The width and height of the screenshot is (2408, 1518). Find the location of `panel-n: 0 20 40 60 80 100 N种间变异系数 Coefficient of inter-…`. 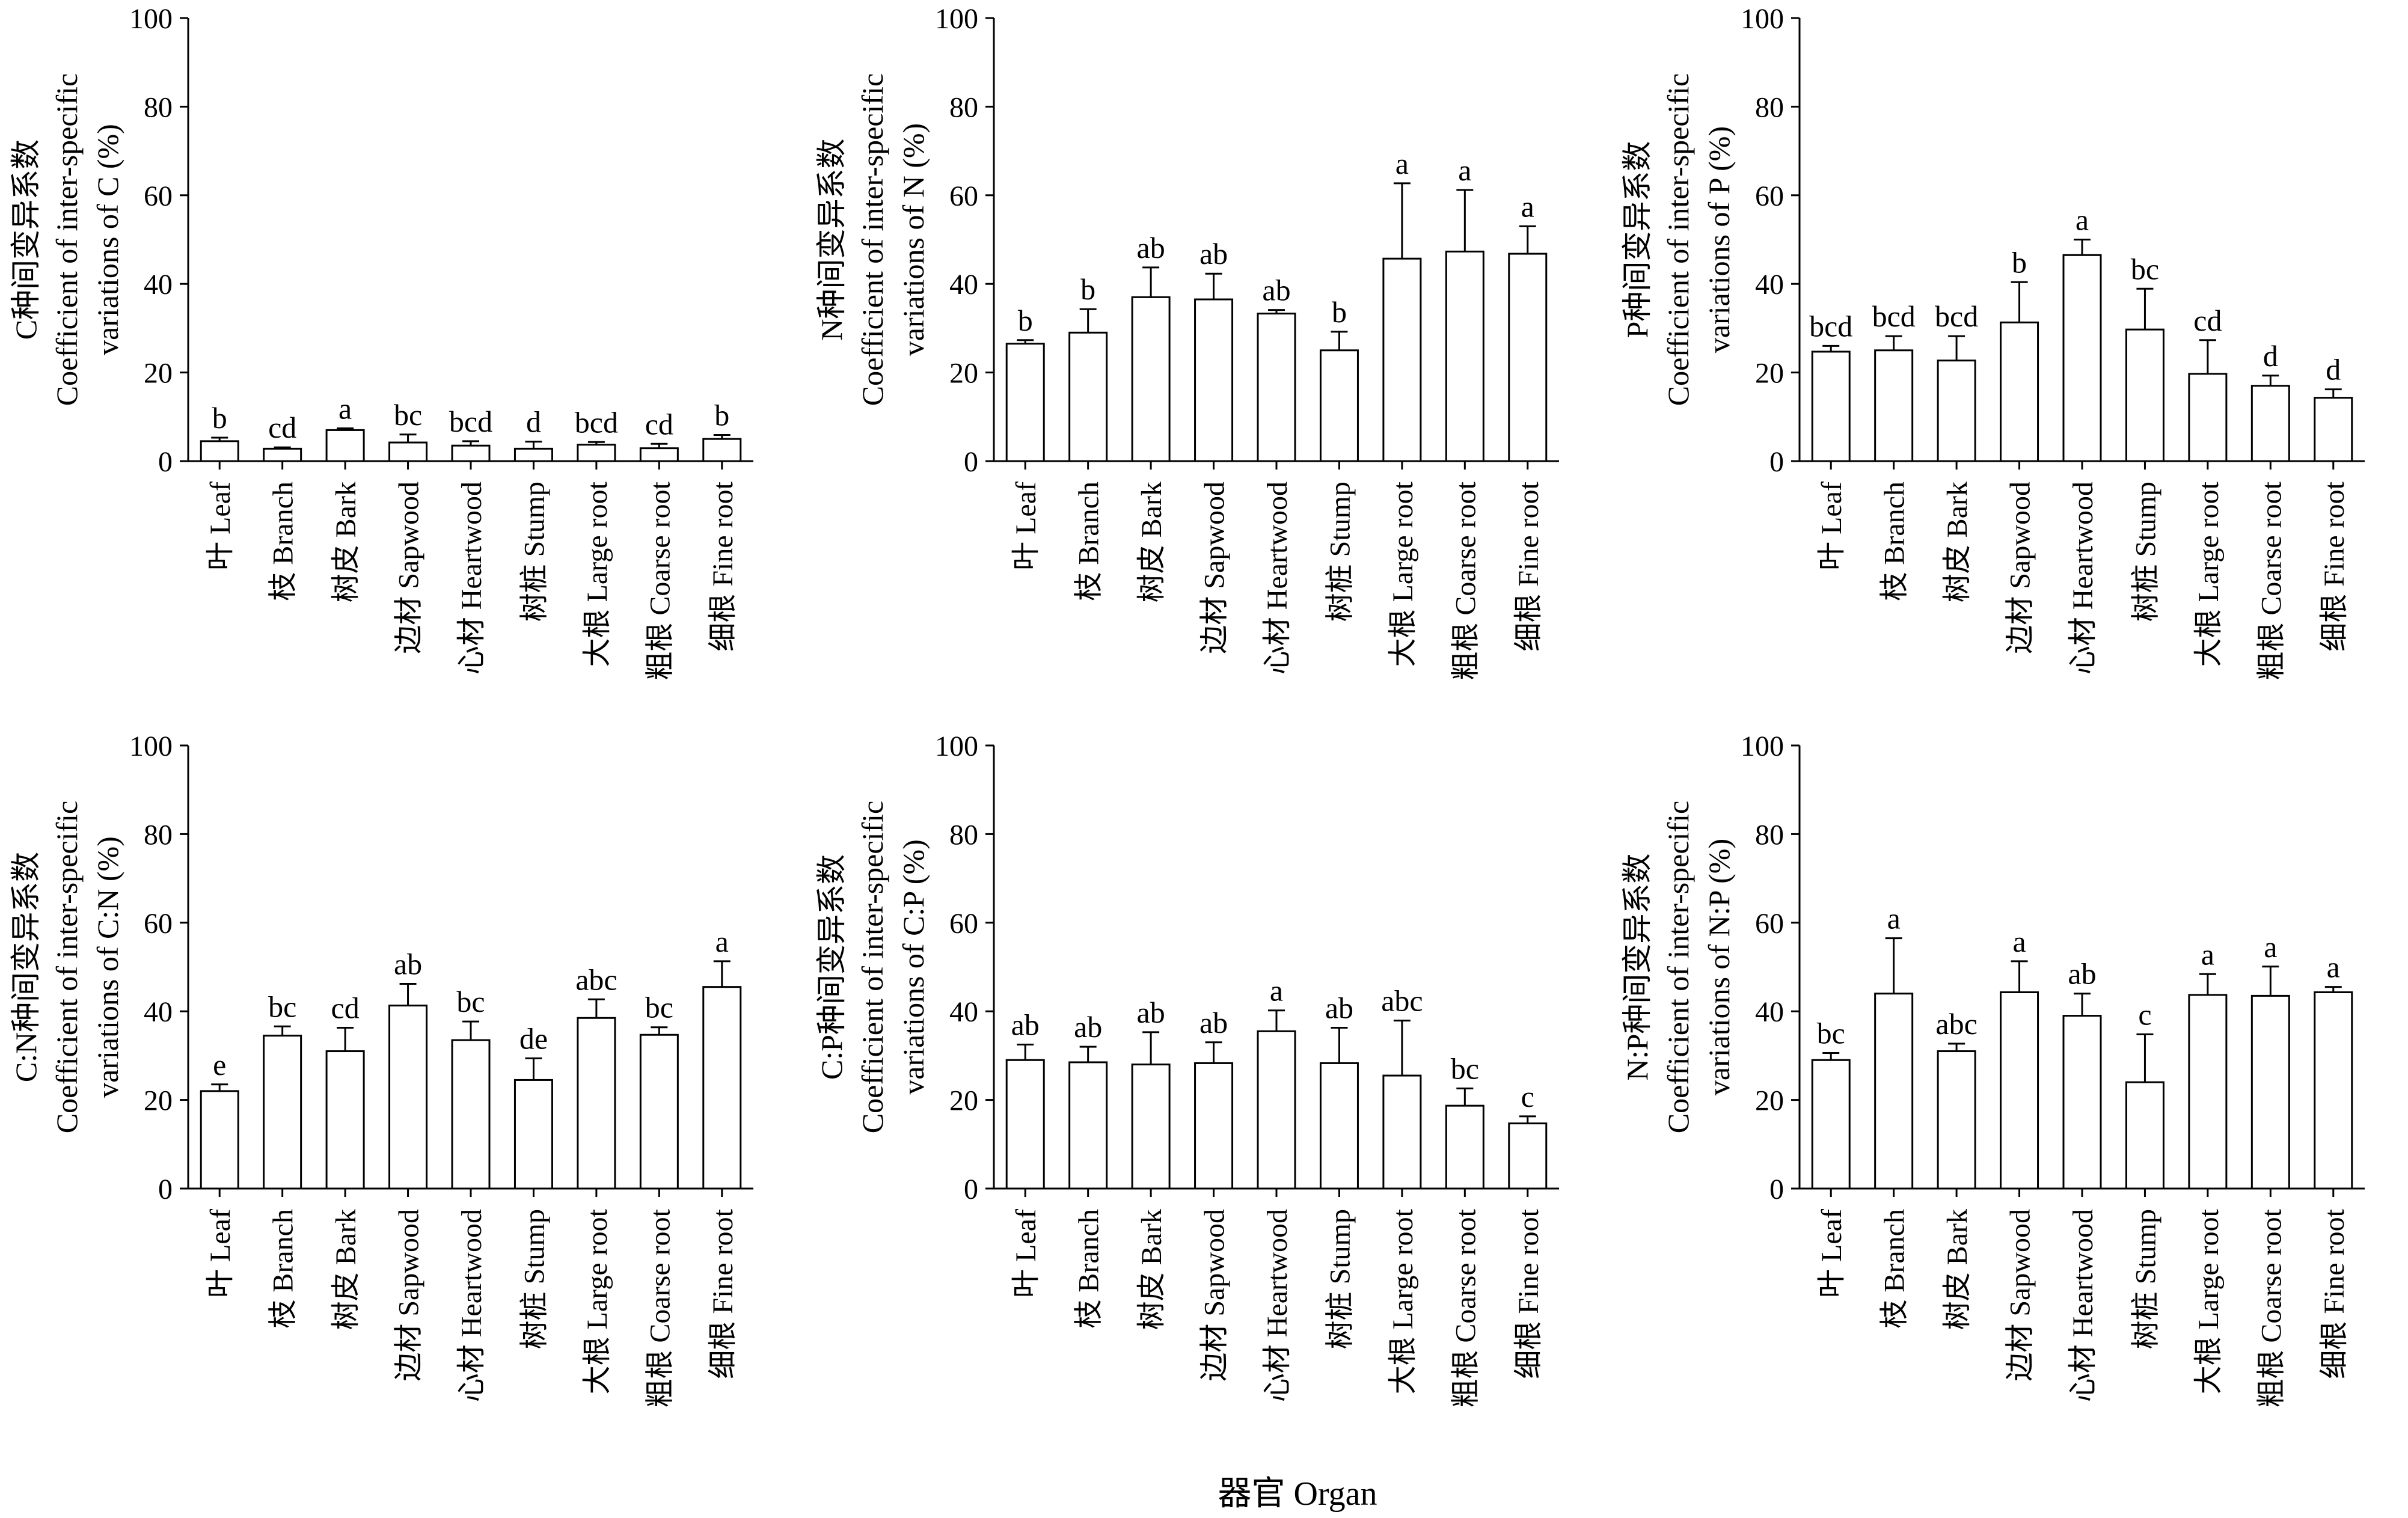

panel-n: 0 20 40 60 80 100 N种间变异系数 Coefficient of inter-… is located at coordinates (1187, 342).